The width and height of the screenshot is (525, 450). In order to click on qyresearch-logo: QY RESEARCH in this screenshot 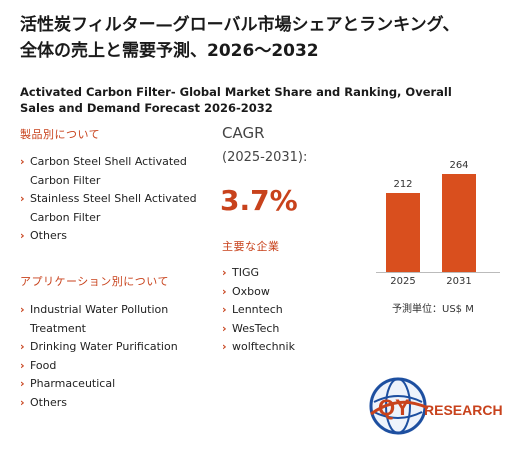, I will do `click(436, 406)`.